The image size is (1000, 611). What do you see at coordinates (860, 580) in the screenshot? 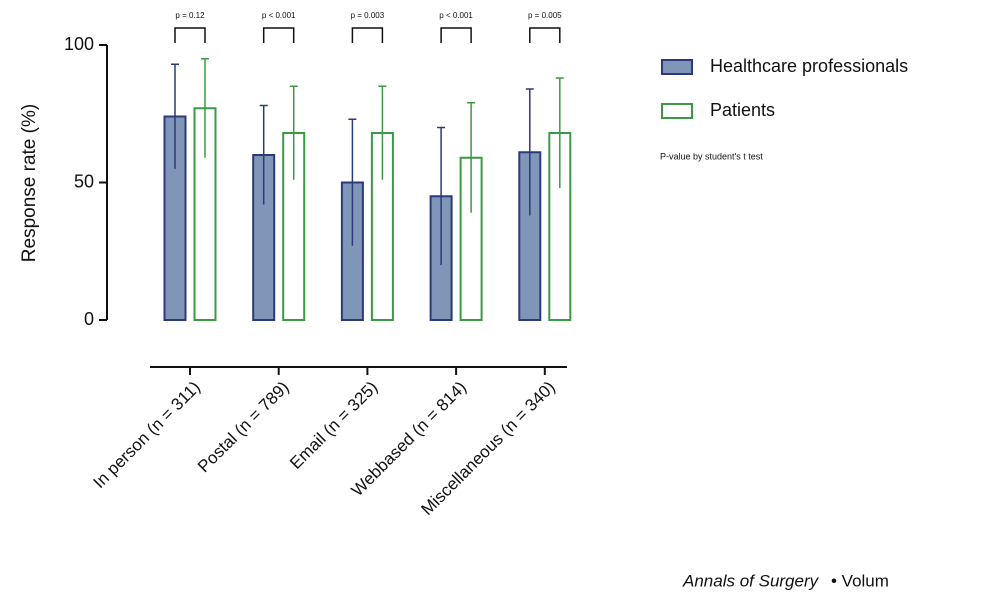
I see `source-rest: • Volum` at bounding box center [860, 580].